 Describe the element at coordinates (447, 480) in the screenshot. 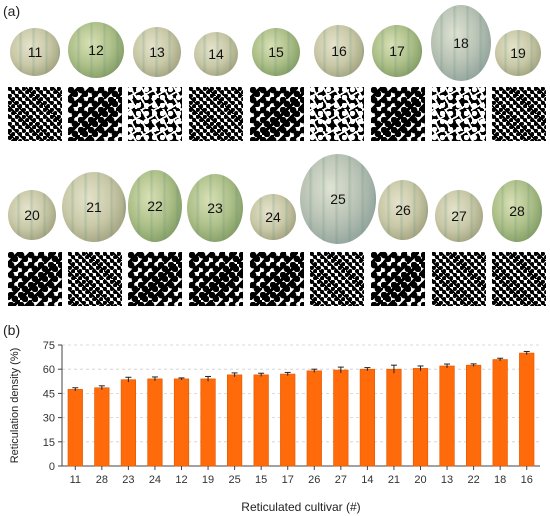

I see `x-tick-label: 13` at that location.